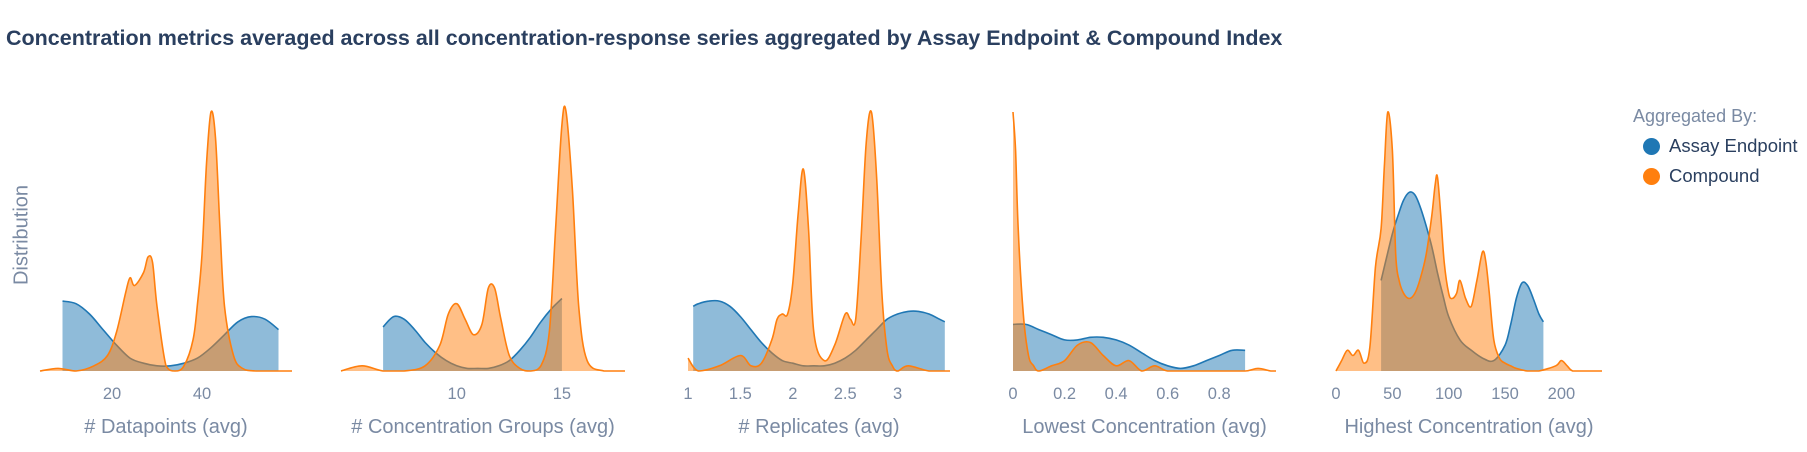 The height and width of the screenshot is (452, 1807). What do you see at coordinates (1449, 394) in the screenshot?
I see `tick-label-highest-concentration-avg: 100` at bounding box center [1449, 394].